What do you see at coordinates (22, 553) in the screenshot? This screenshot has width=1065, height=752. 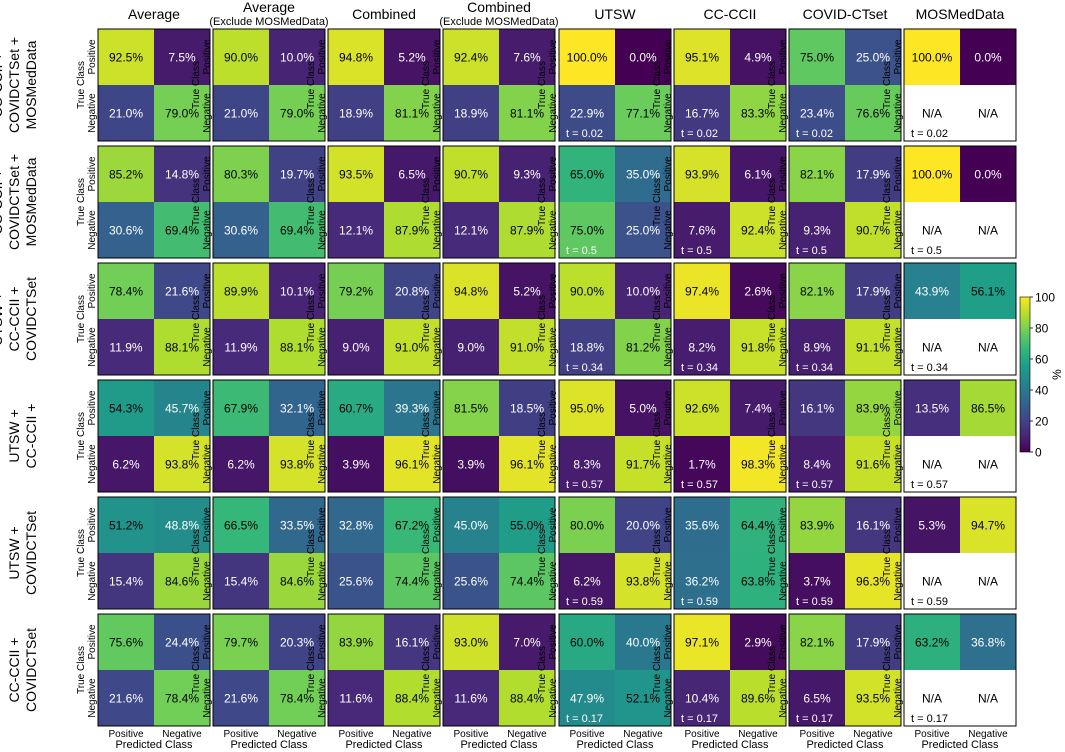 I see `row-label: UTSW + COVIDCTSet` at bounding box center [22, 553].